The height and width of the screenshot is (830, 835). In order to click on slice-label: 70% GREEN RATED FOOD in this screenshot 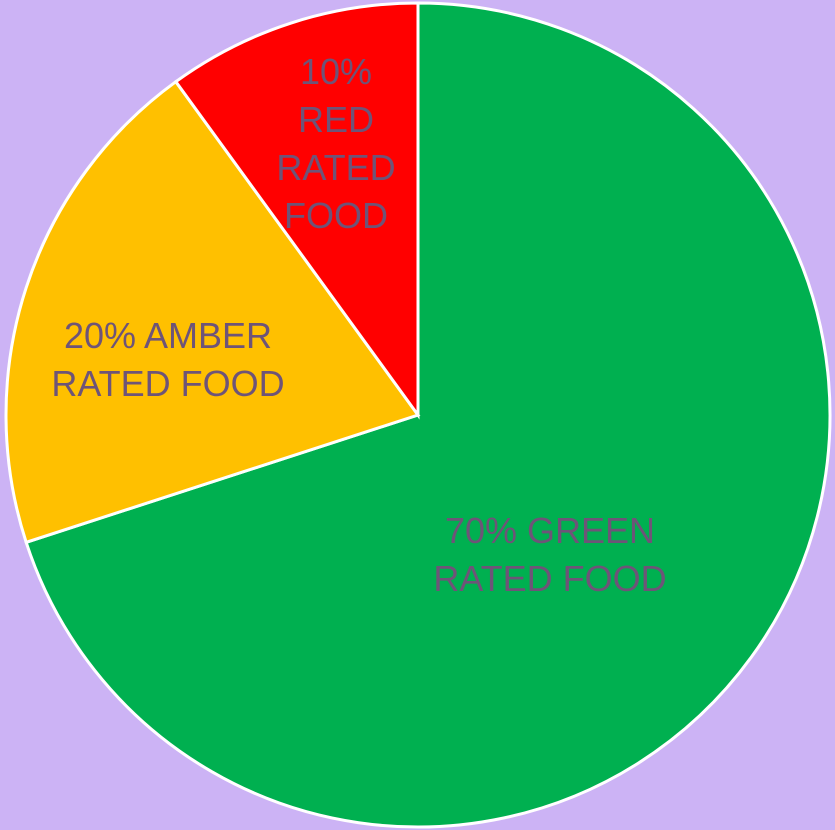, I will do `click(550, 554)`.